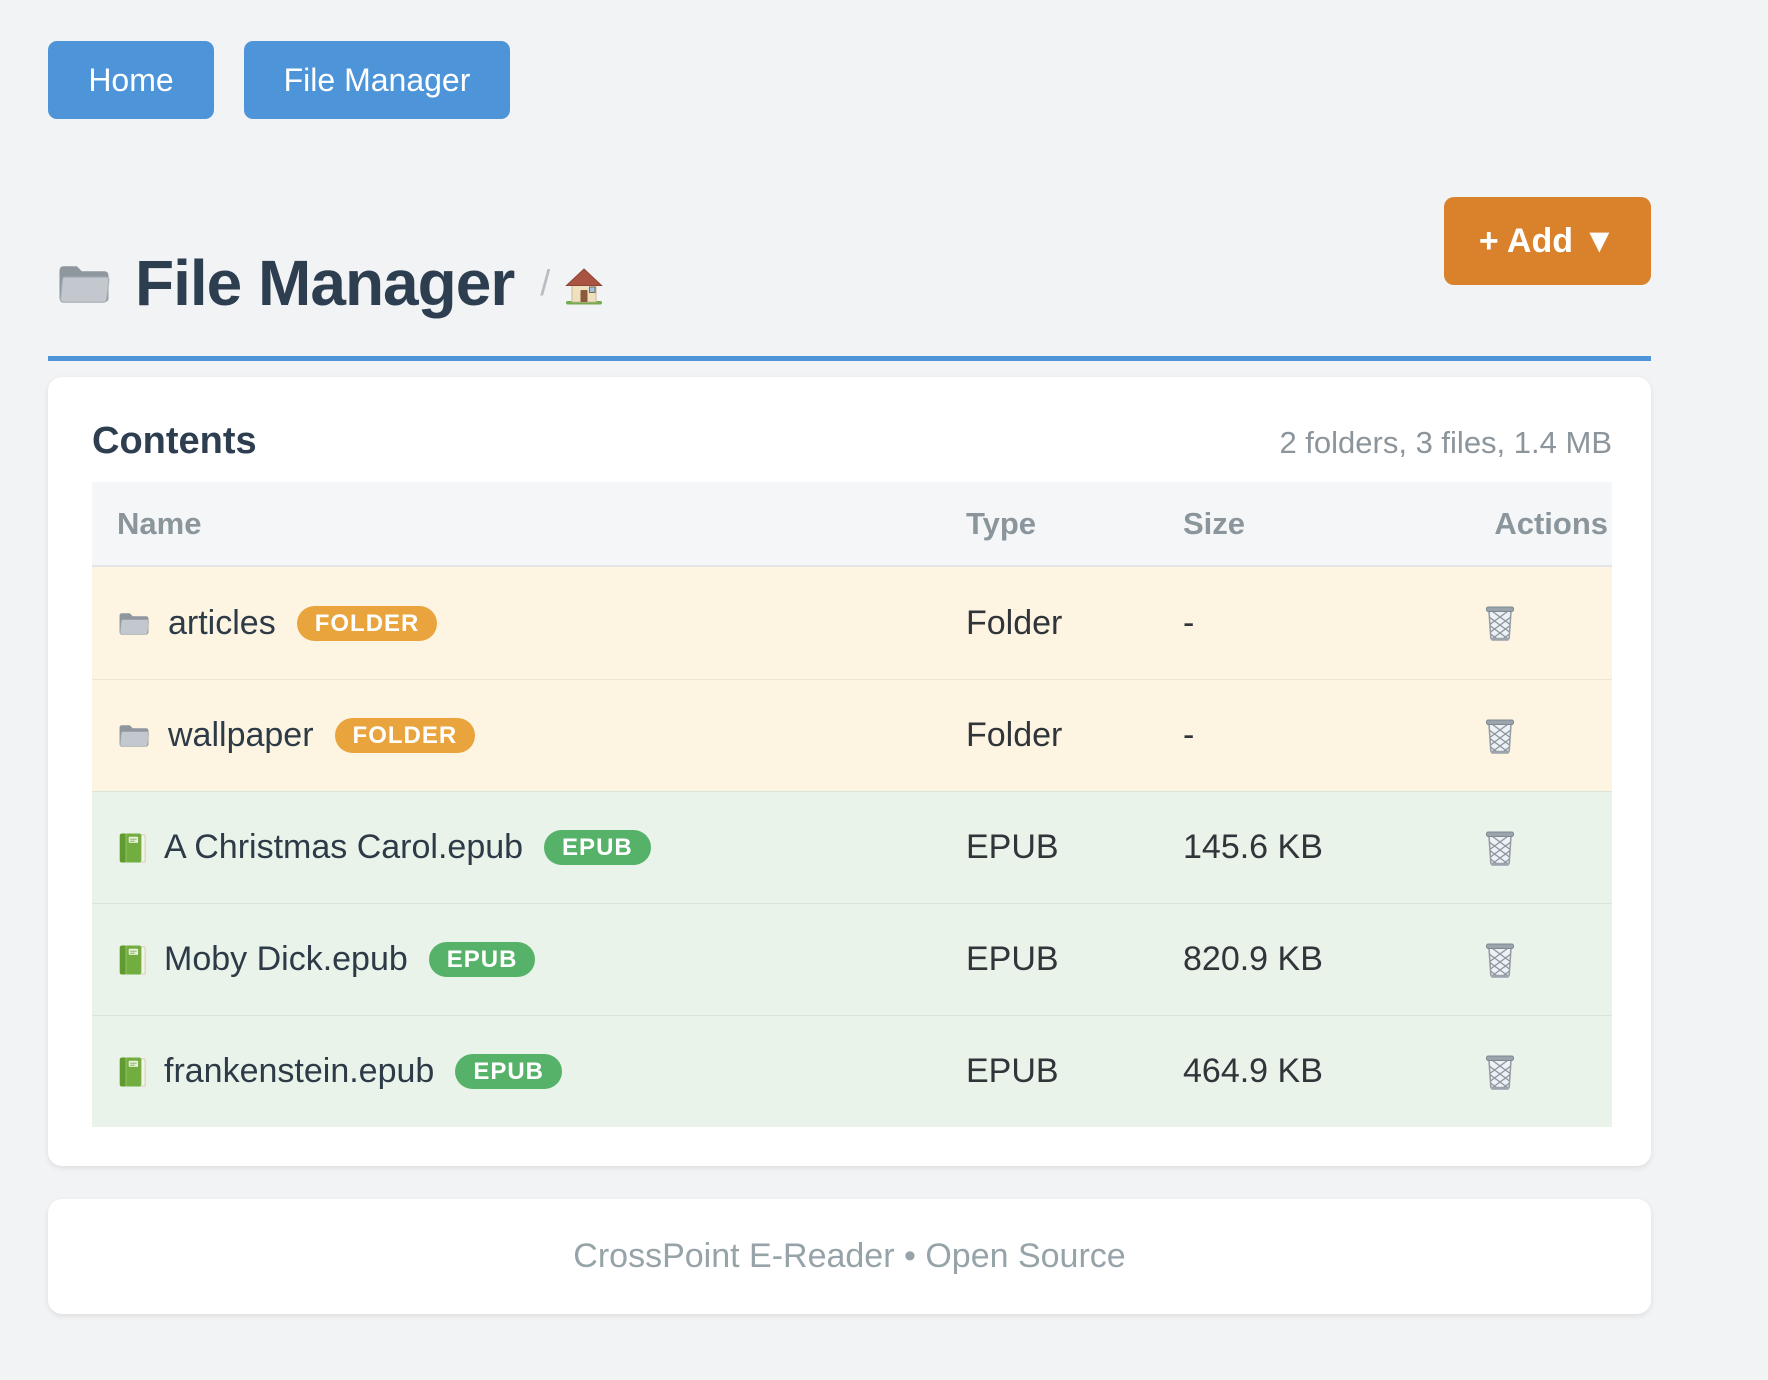 The image size is (1768, 1380). I want to click on add-button: + Add ▼, so click(1547, 241).